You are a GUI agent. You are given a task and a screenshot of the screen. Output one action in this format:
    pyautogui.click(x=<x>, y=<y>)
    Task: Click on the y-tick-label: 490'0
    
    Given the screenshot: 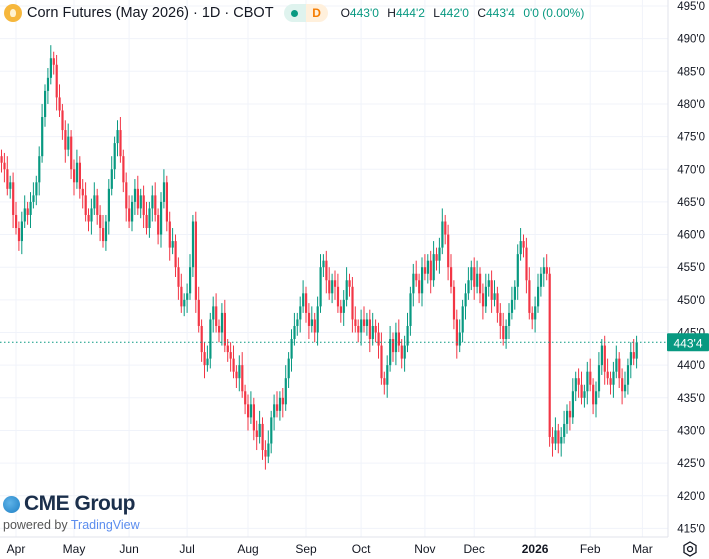 What is the action you would take?
    pyautogui.click(x=691, y=40)
    